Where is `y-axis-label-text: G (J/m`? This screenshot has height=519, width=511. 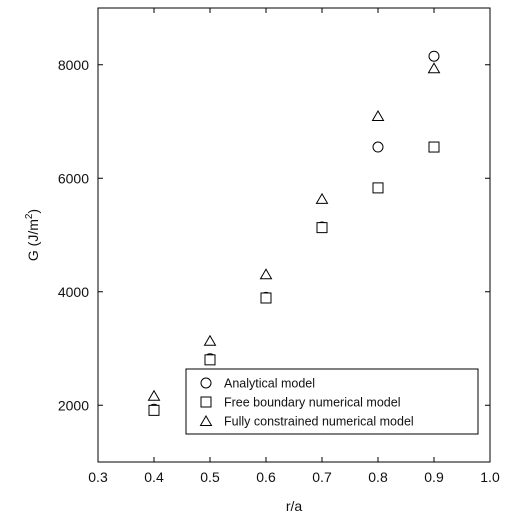
y-axis-label-text: G (J/m is located at coordinates (33, 240).